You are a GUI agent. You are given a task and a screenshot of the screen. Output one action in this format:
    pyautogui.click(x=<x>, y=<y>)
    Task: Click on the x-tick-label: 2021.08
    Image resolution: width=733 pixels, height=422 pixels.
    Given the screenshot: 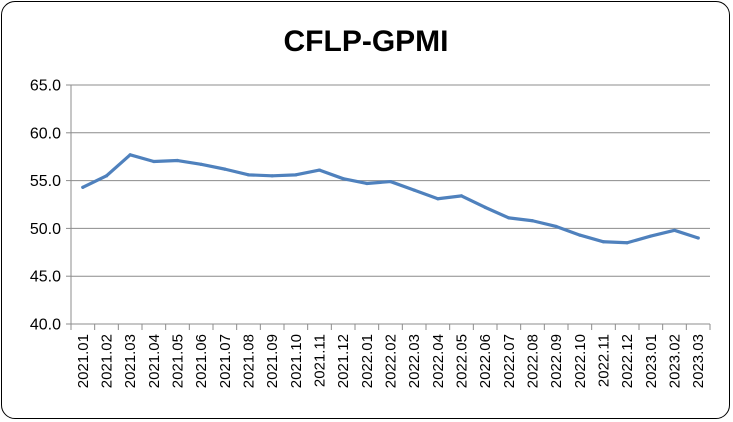 What is the action you would take?
    pyautogui.click(x=249, y=361)
    